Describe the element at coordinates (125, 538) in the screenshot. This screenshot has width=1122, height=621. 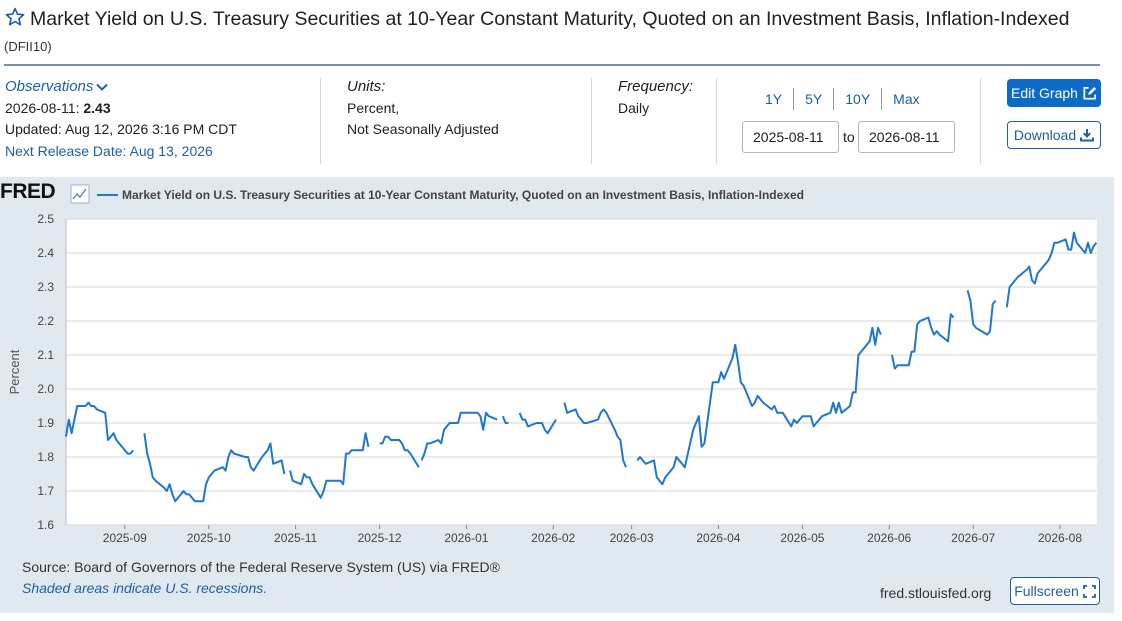
I see `x-tick-label: 2025-09` at that location.